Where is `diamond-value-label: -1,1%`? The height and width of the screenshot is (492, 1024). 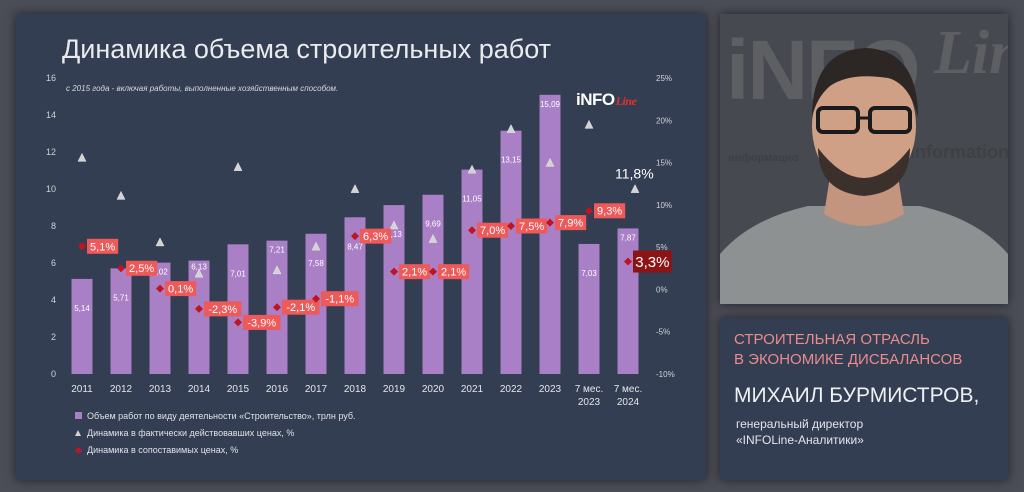
diamond-value-label: -1,1% is located at coordinates (339, 300).